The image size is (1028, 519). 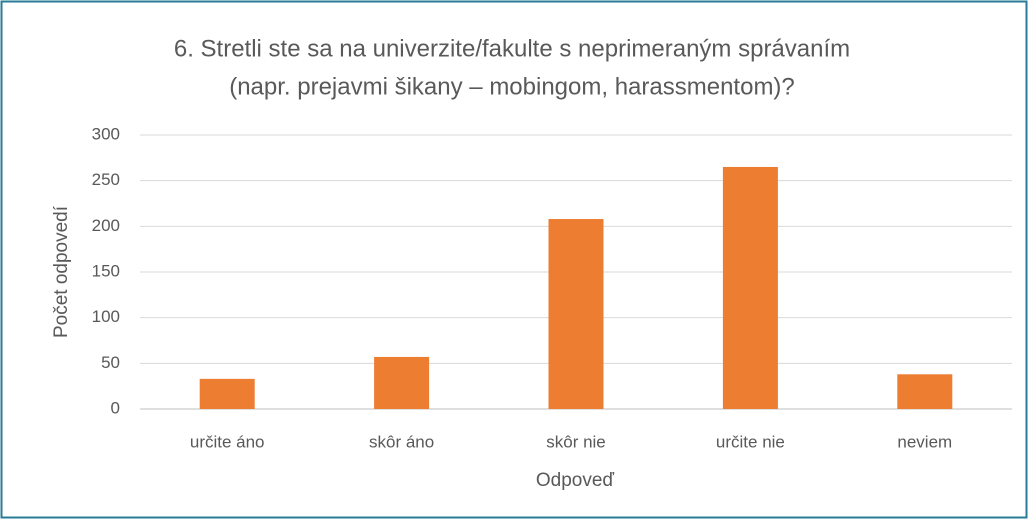 What do you see at coordinates (401, 441) in the screenshot?
I see `x-tick-label: skôr áno` at bounding box center [401, 441].